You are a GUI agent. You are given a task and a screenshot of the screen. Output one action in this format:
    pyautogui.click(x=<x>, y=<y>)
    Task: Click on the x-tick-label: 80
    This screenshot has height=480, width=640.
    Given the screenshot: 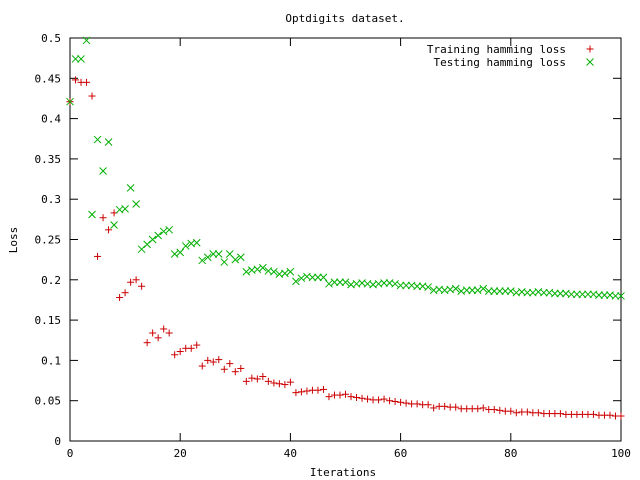 What is the action you would take?
    pyautogui.click(x=510, y=453)
    